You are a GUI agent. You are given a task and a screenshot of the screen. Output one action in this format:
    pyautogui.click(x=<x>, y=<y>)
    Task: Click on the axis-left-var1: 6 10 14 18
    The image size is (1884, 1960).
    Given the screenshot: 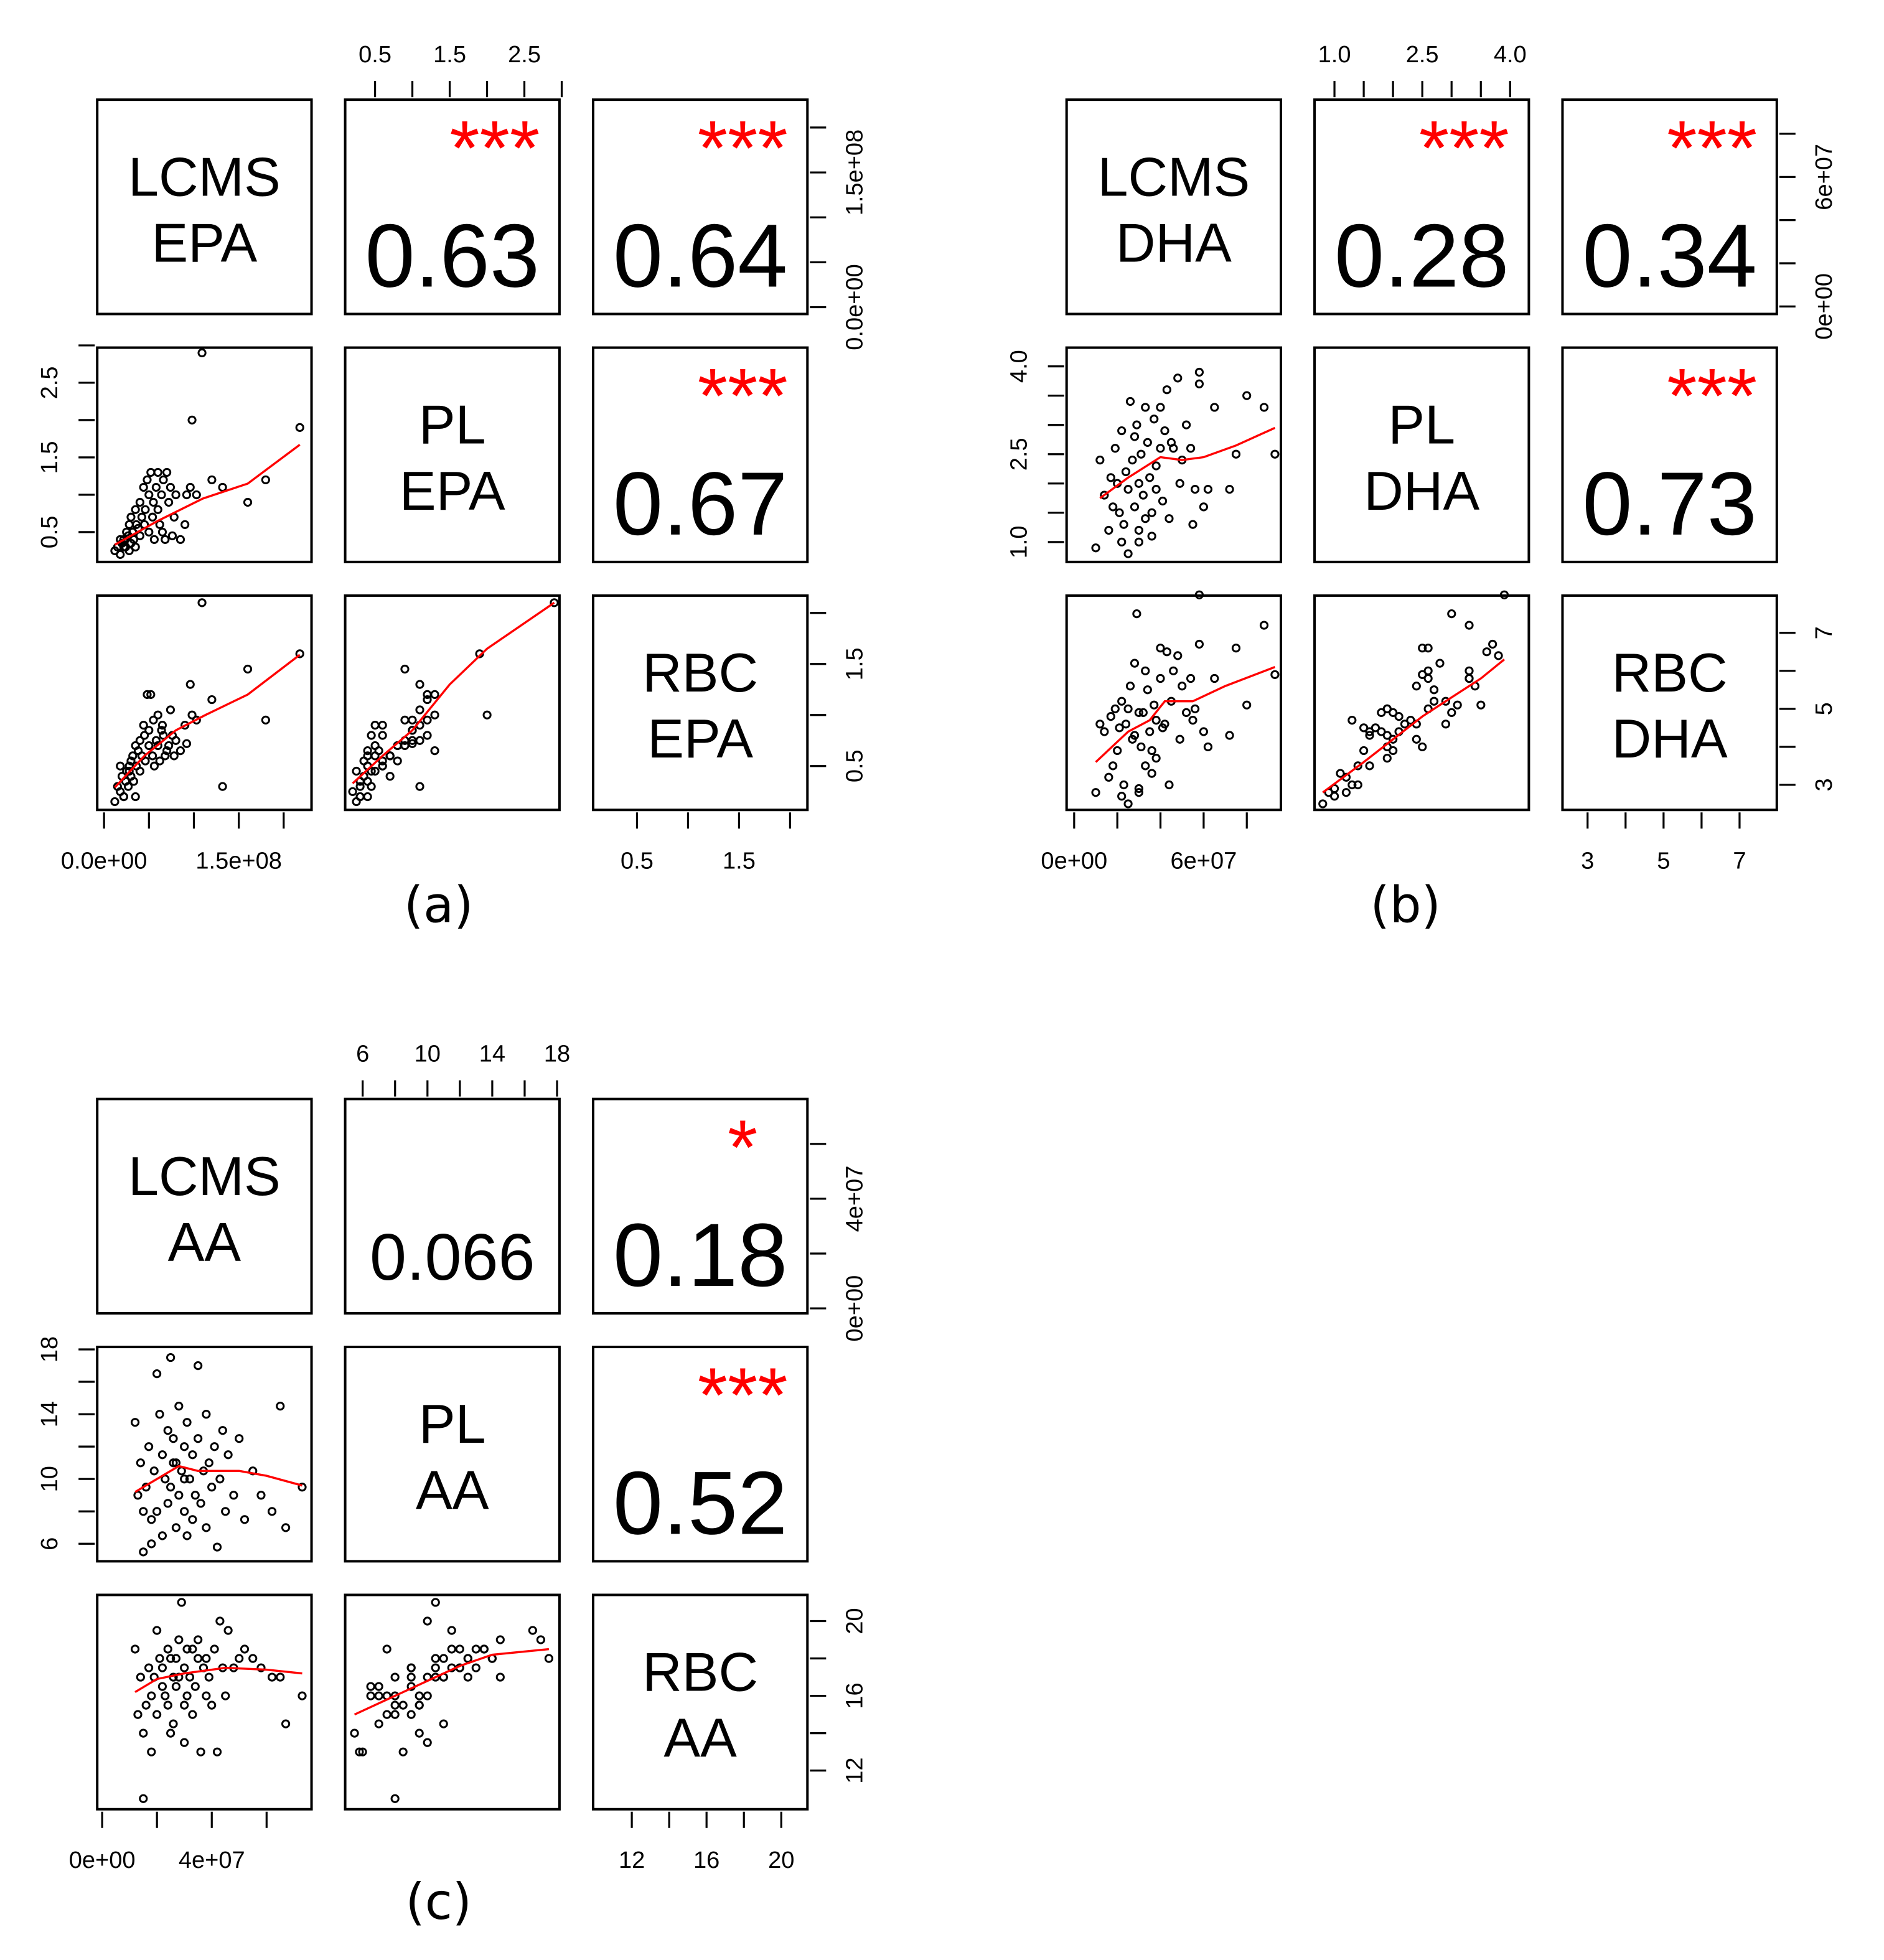 What is the action you would take?
    pyautogui.click(x=66, y=1443)
    